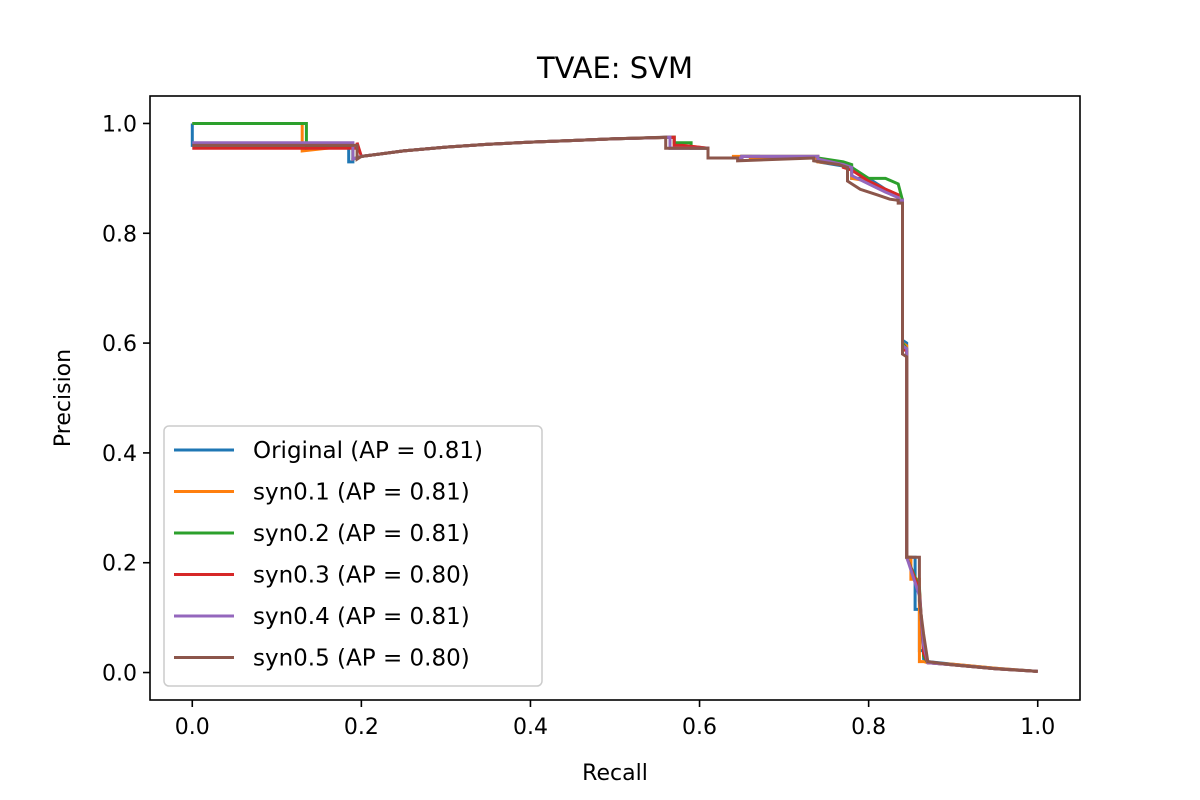 The image size is (1200, 800). I want to click on y-tick-label: 1.0, so click(119, 124).